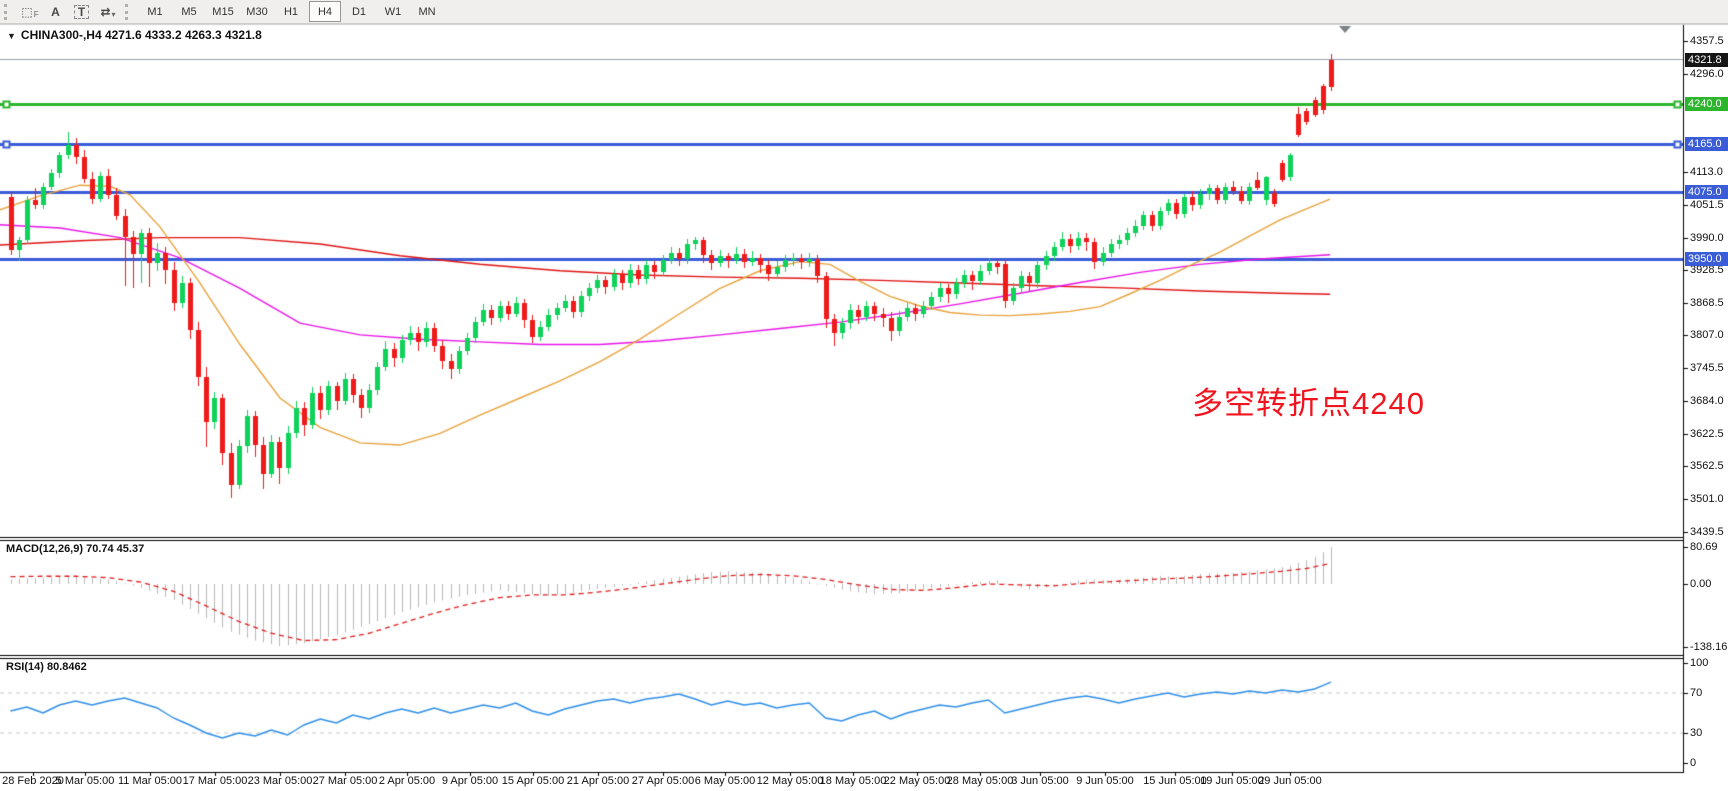 This screenshot has height=791, width=1728. I want to click on timeframe-button-M30: M30, so click(257, 11).